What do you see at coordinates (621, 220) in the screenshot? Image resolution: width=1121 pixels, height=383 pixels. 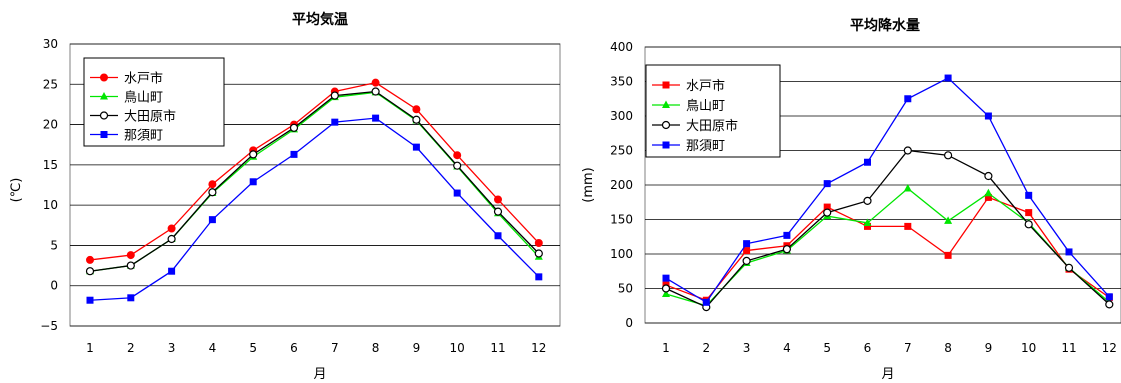 I see `precip-y-tick-label: 150` at bounding box center [621, 220].